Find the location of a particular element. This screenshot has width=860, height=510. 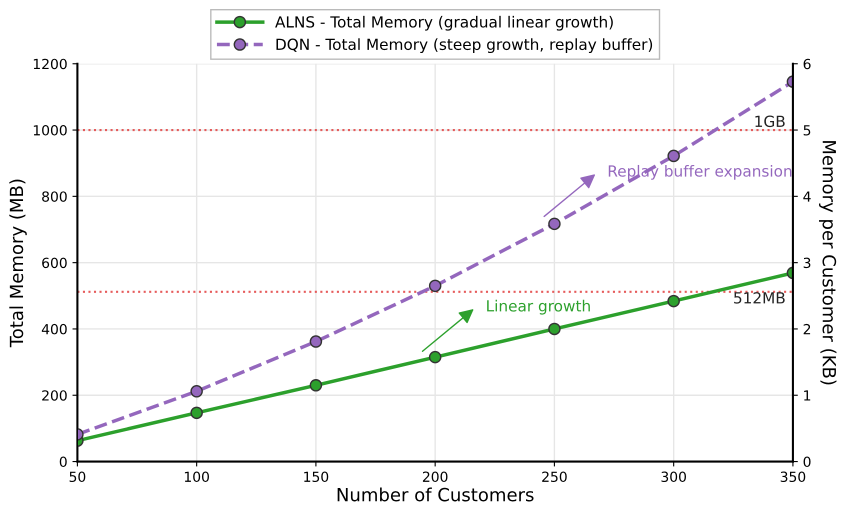

y-tick-label: 600 is located at coordinates (54, 263).